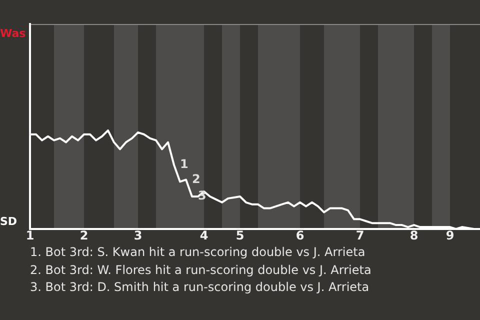  What do you see at coordinates (200, 287) in the screenshot?
I see `text: 3. Bot 3rd: D. Smith hit a run-scoring double vs J. Arrieta` at bounding box center [200, 287].